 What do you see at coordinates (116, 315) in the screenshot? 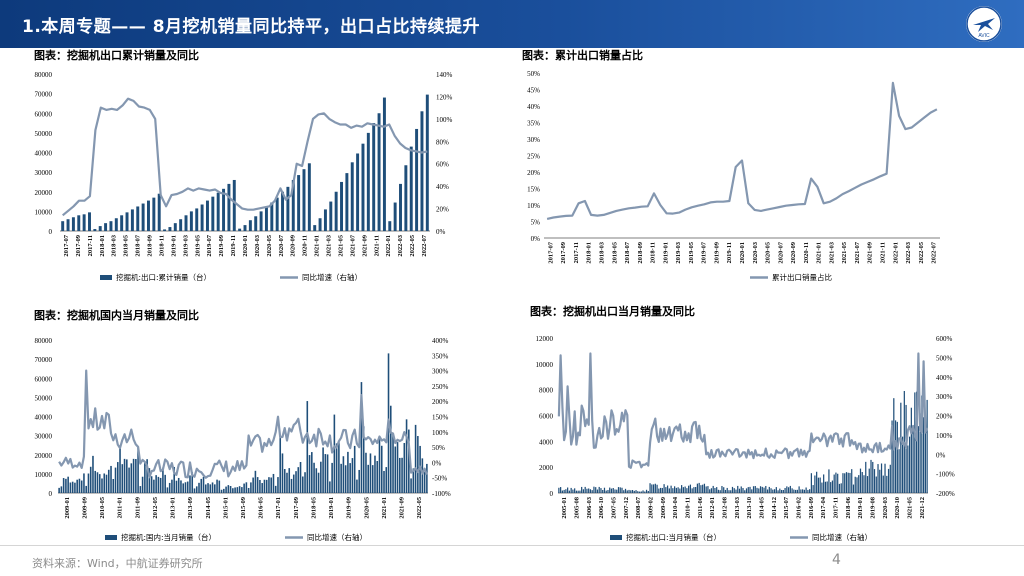
I see `chart3-title: 图表：挖掘机国内当月销量及同比` at bounding box center [116, 315].